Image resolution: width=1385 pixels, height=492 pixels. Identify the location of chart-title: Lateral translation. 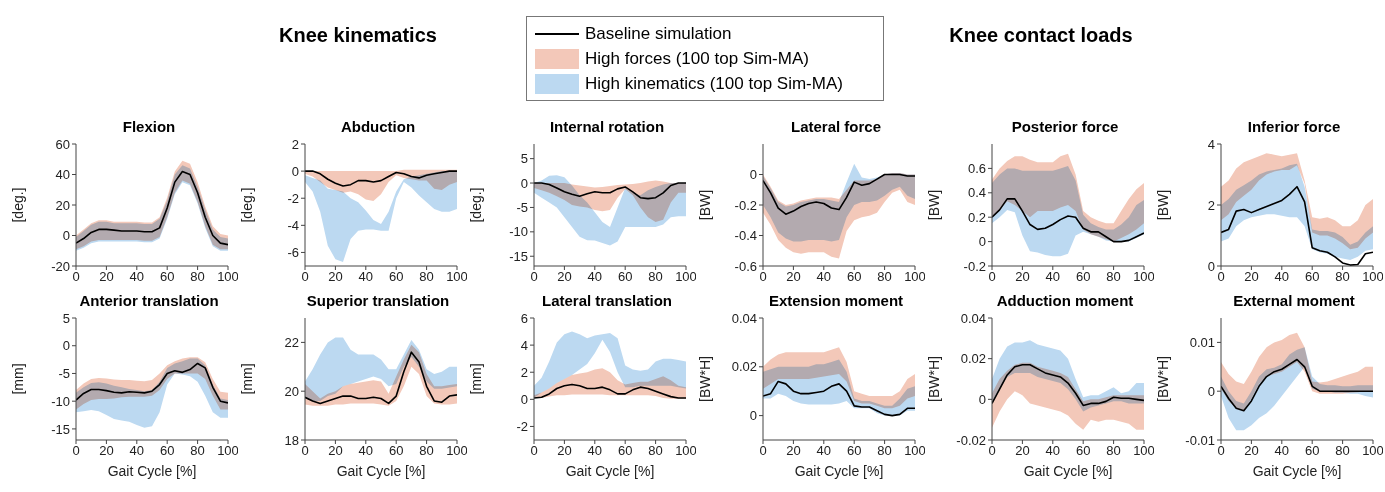
(606, 301).